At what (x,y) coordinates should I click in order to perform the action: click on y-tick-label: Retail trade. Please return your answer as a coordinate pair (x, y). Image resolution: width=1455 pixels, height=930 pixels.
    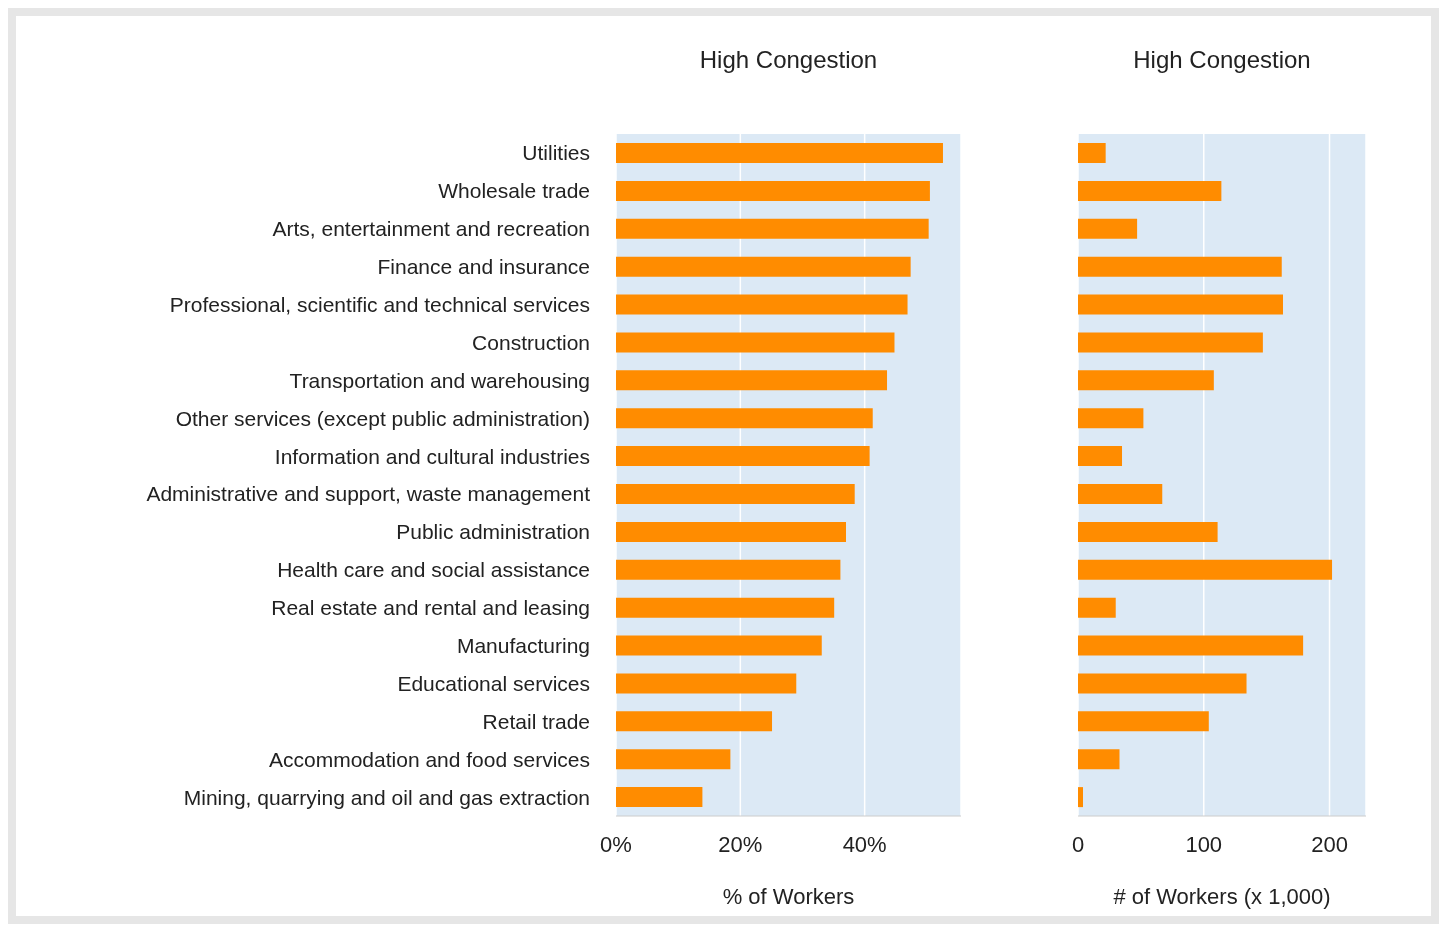
    Looking at the image, I should click on (536, 721).